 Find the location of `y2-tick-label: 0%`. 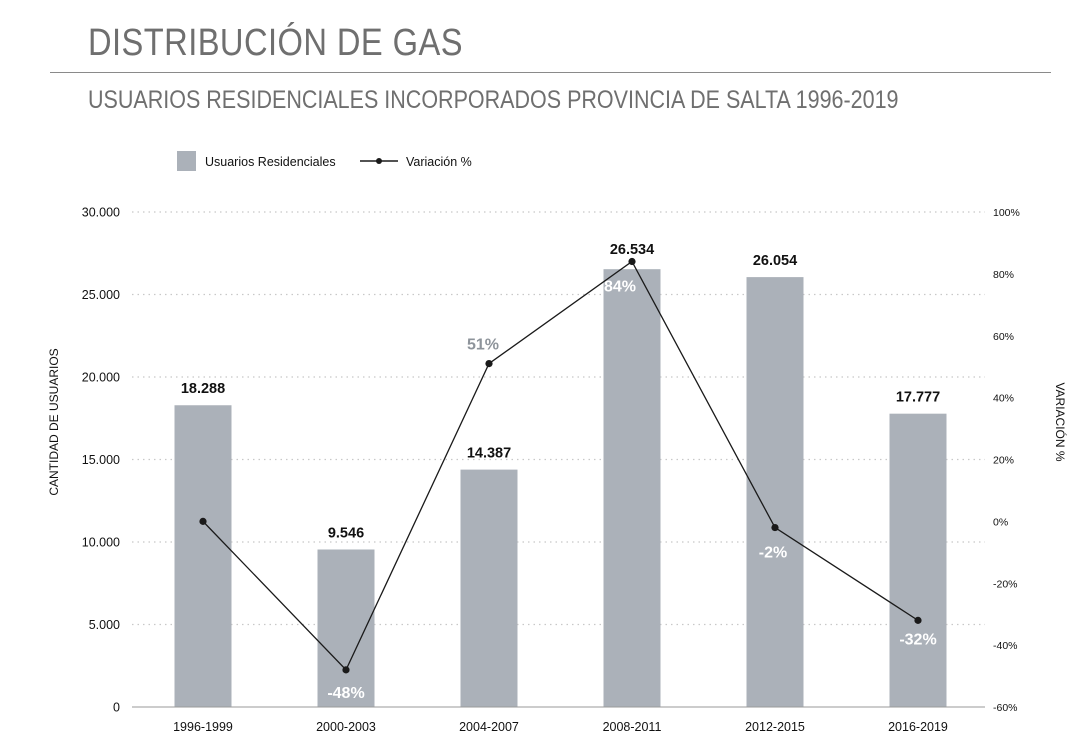

y2-tick-label: 0% is located at coordinates (1000, 522).